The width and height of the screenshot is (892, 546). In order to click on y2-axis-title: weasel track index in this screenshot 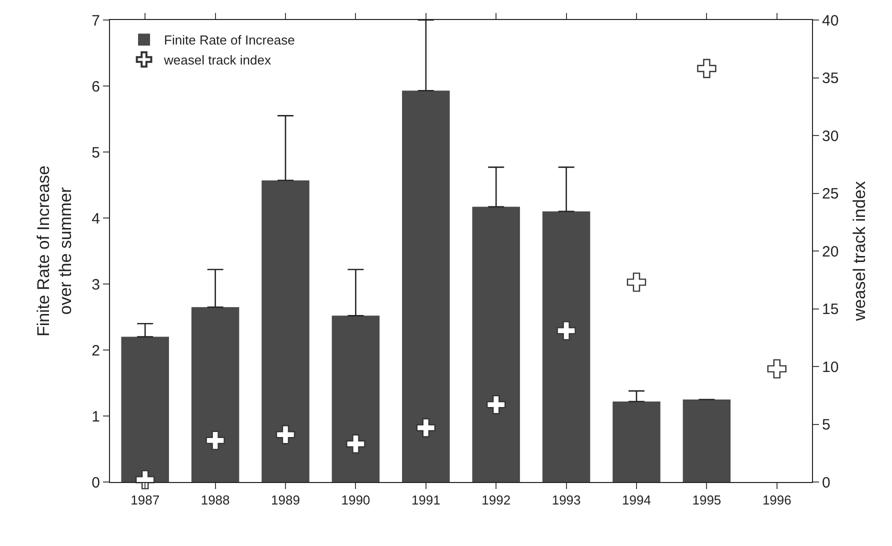, I will do `click(860, 251)`.